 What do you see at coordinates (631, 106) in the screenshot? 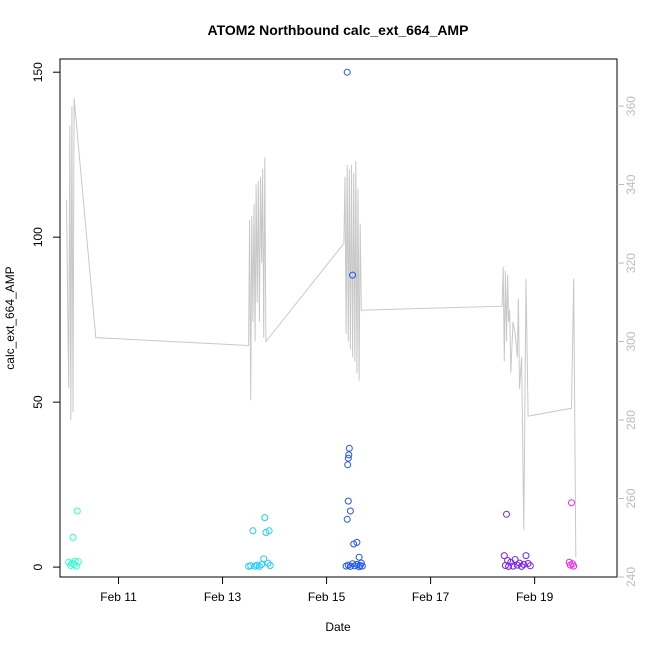
I see `y2-tick-label-6: 360` at bounding box center [631, 106].